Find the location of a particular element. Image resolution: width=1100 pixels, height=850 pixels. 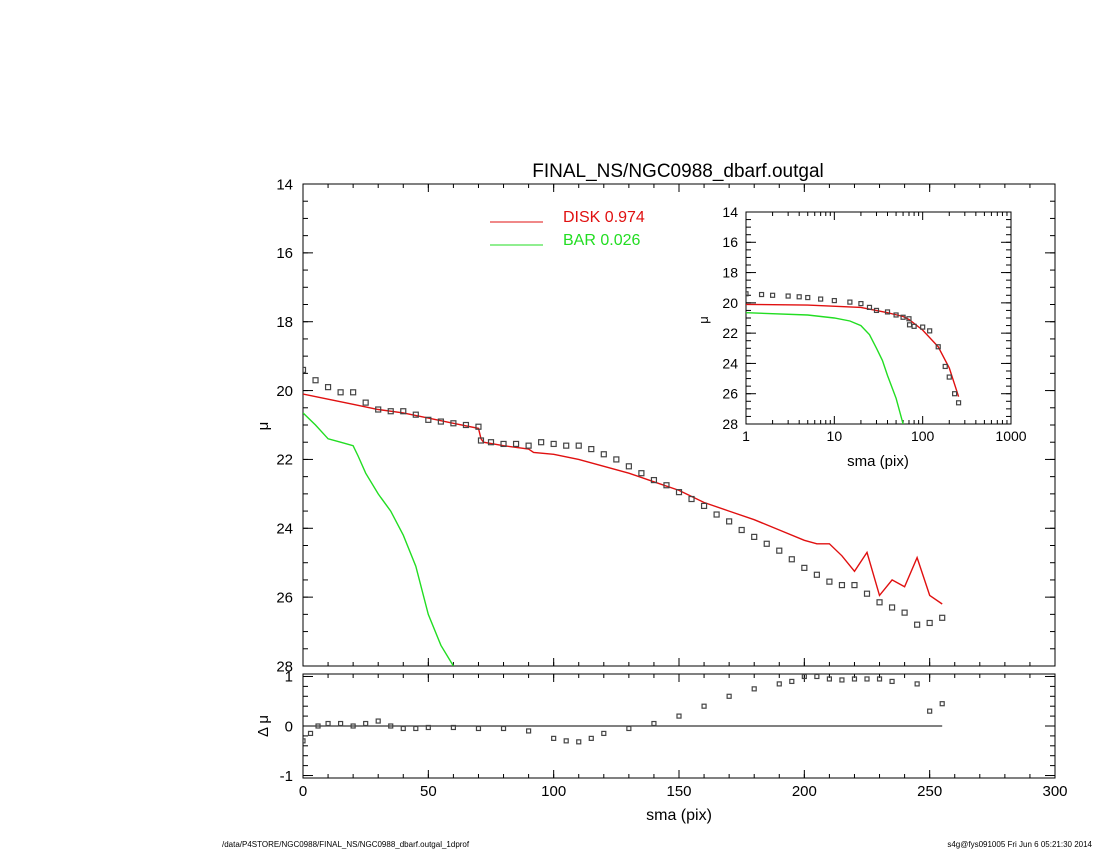

residual-series-group is located at coordinates (624, 709).